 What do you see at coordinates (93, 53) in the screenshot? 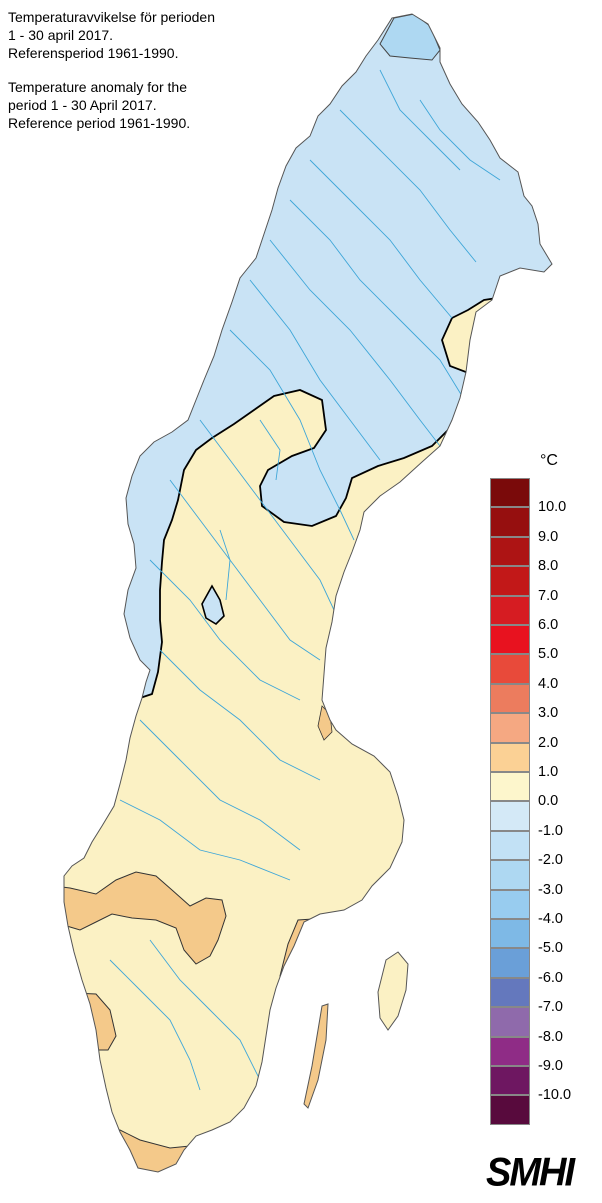
I see `title-sv-3: Referensperiod 1961-1990.` at bounding box center [93, 53].